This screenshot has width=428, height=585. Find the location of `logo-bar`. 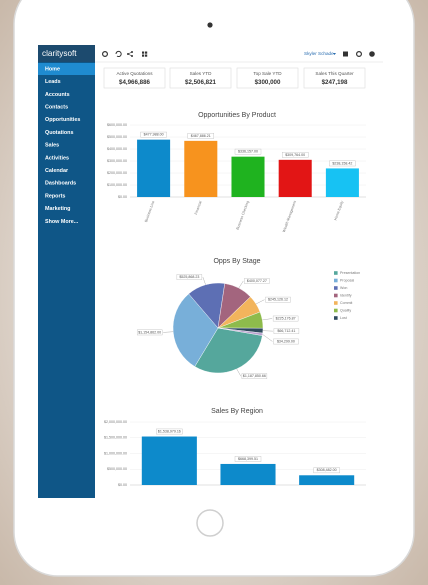

logo-bar is located at coordinates (66, 53).